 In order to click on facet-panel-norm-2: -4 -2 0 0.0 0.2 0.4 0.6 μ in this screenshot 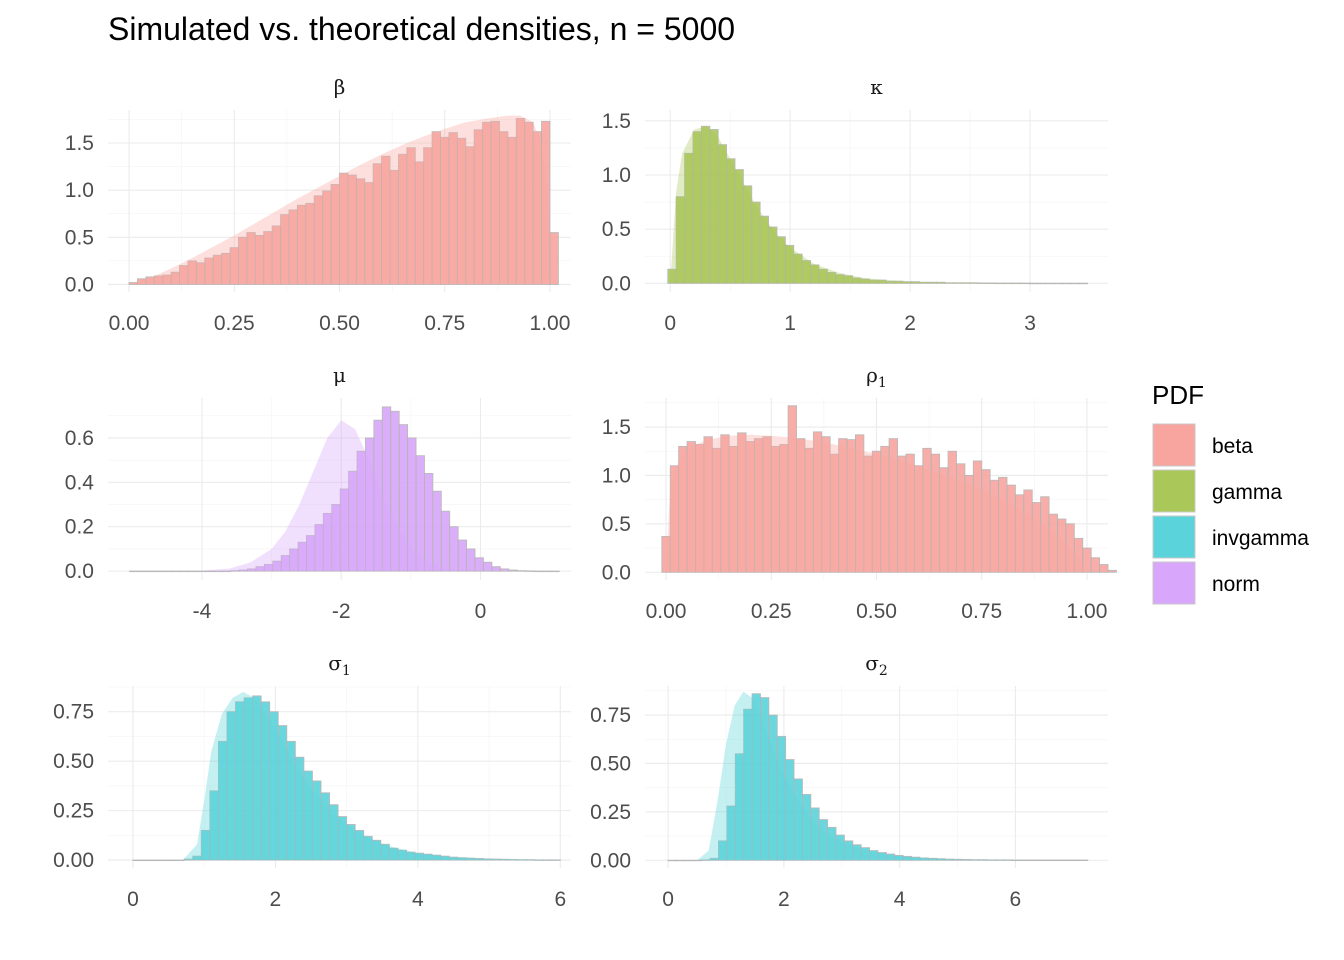, I will do `click(318, 493)`.